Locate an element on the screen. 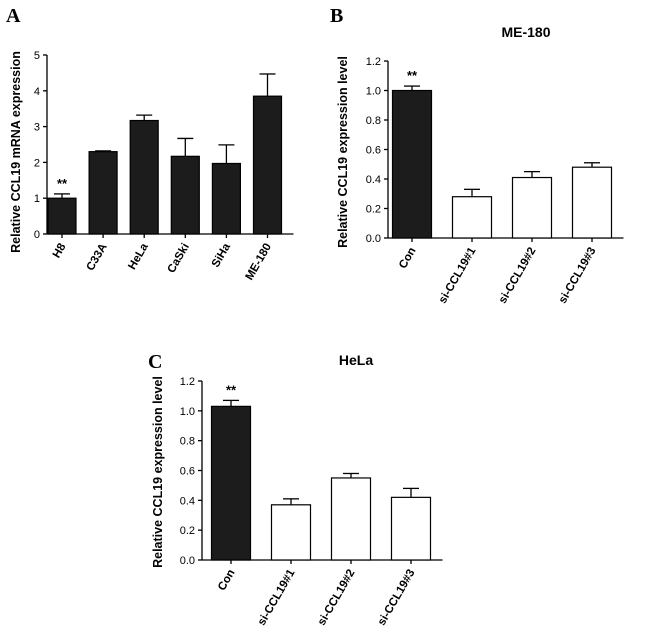  chart-title: HeLa is located at coordinates (356, 360).